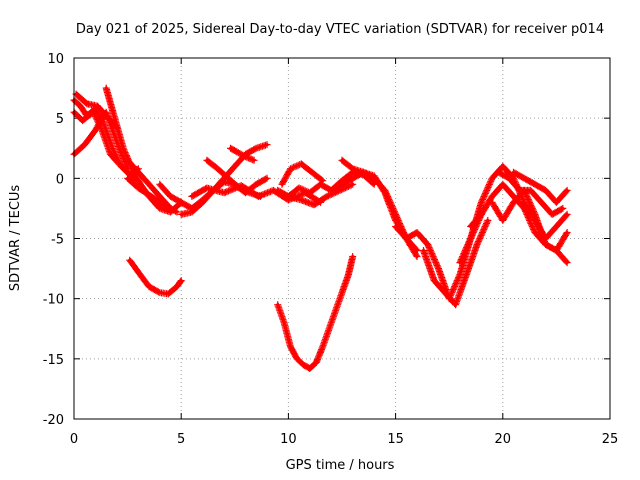 This screenshot has height=480, width=640. I want to click on x-tick-label: 5, so click(181, 439).